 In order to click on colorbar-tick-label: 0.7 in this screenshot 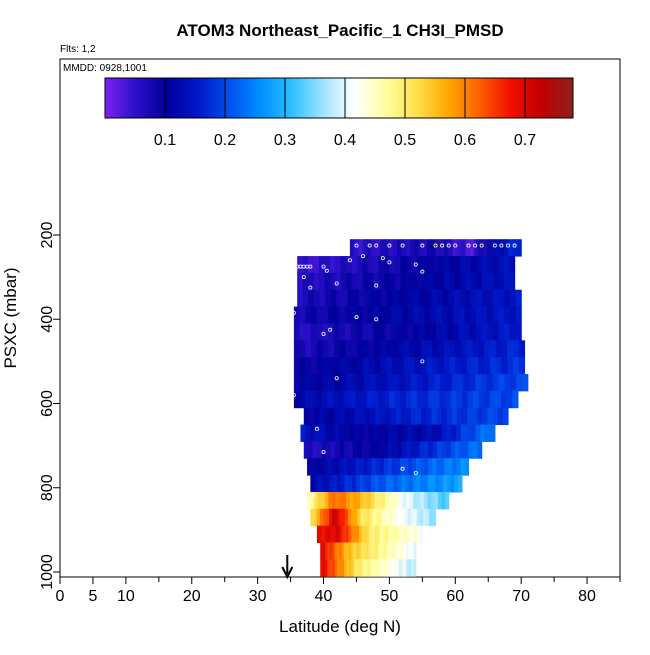, I will do `click(525, 140)`.